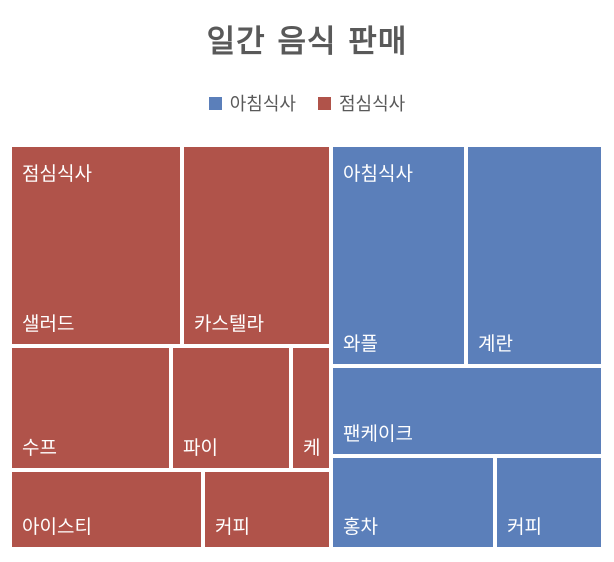 Image resolution: width=614 pixels, height=562 pixels. What do you see at coordinates (307, 42) in the screenshot?
I see `chart-title: 일간 음식 판매` at bounding box center [307, 42].